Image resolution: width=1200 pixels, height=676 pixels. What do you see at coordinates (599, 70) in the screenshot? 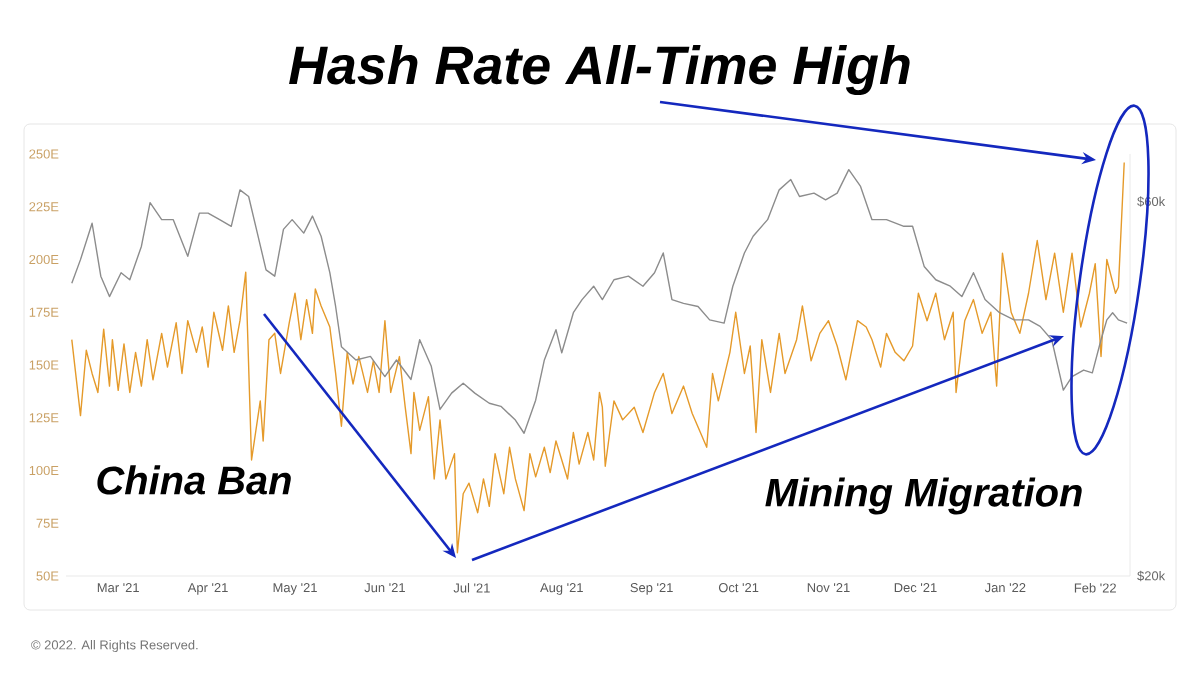
I see `text: Hash Rate All-Time High` at bounding box center [599, 70].